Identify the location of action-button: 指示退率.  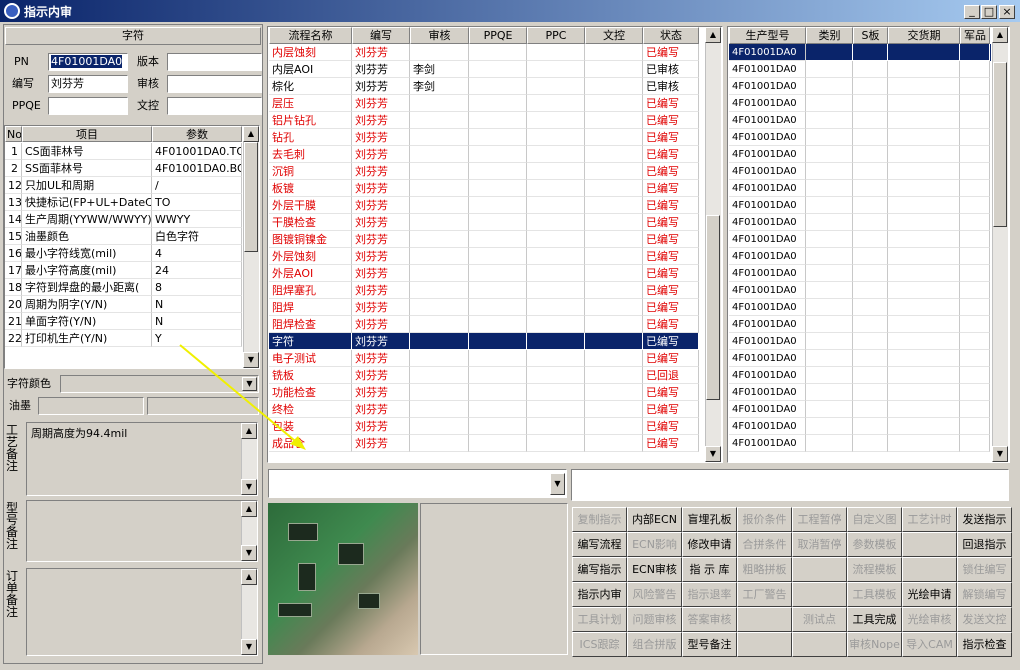
(709, 594).